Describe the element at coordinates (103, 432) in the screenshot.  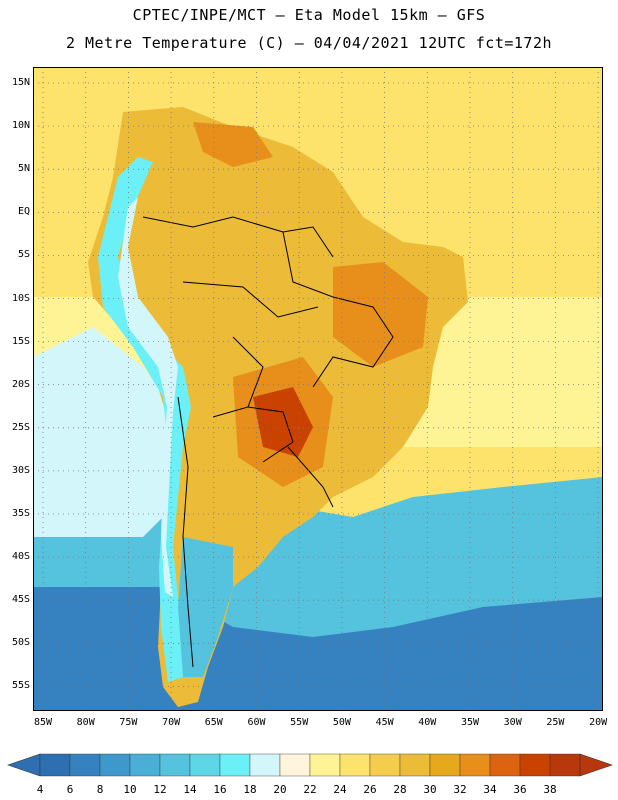
I see `pacific-cool-coast` at that location.